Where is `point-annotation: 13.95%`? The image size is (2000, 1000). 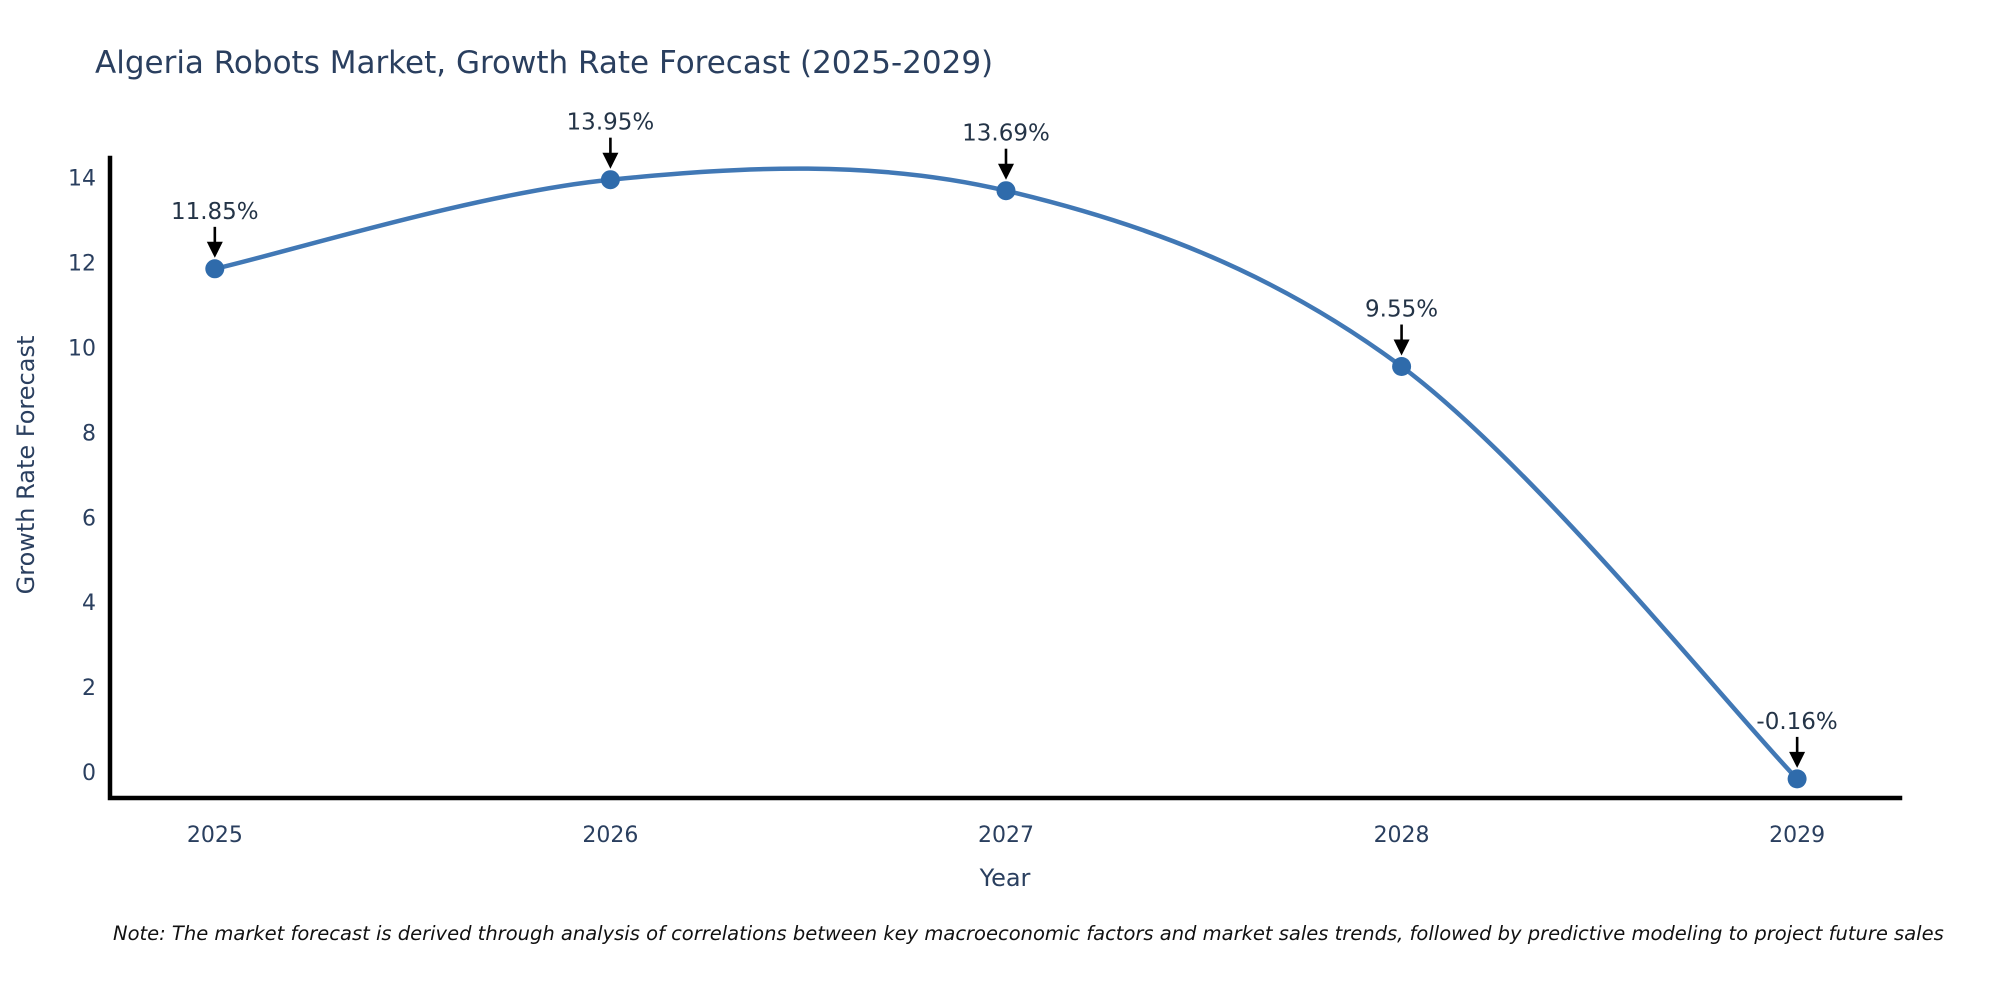
point-annotation: 13.95% is located at coordinates (611, 139).